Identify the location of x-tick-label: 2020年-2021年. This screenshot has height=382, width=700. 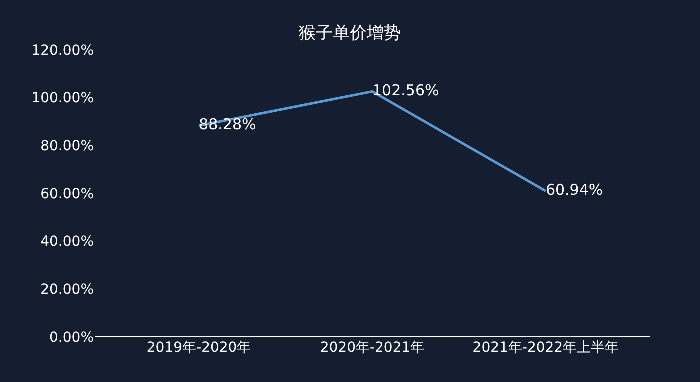
(372, 348).